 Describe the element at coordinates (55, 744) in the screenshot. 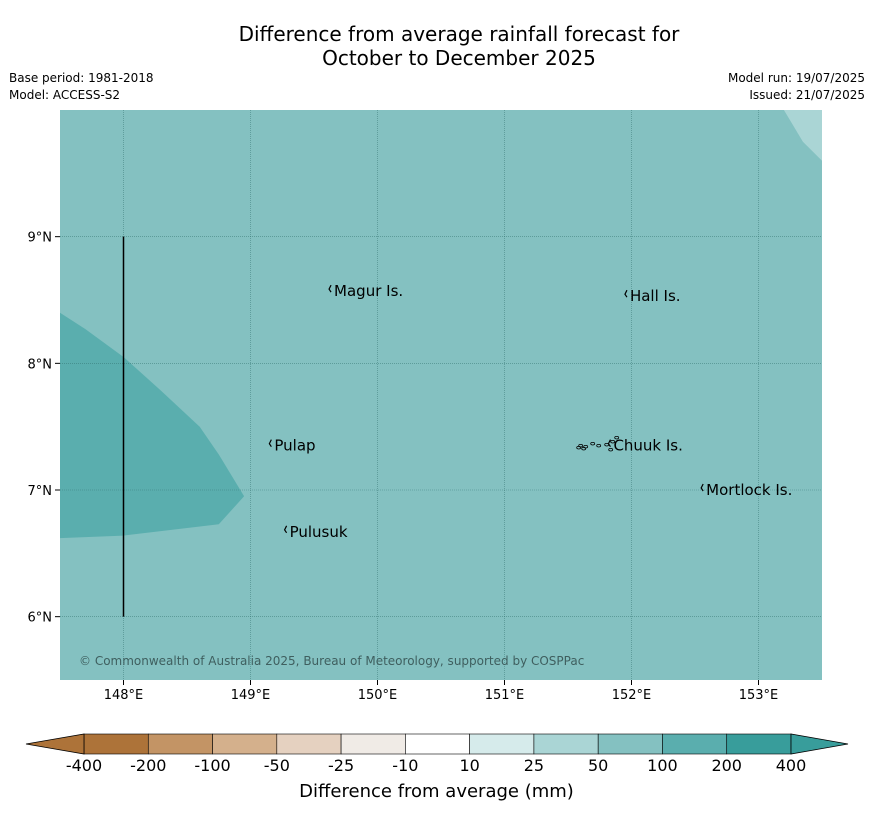

I see `colorbar-under-arrow` at that location.